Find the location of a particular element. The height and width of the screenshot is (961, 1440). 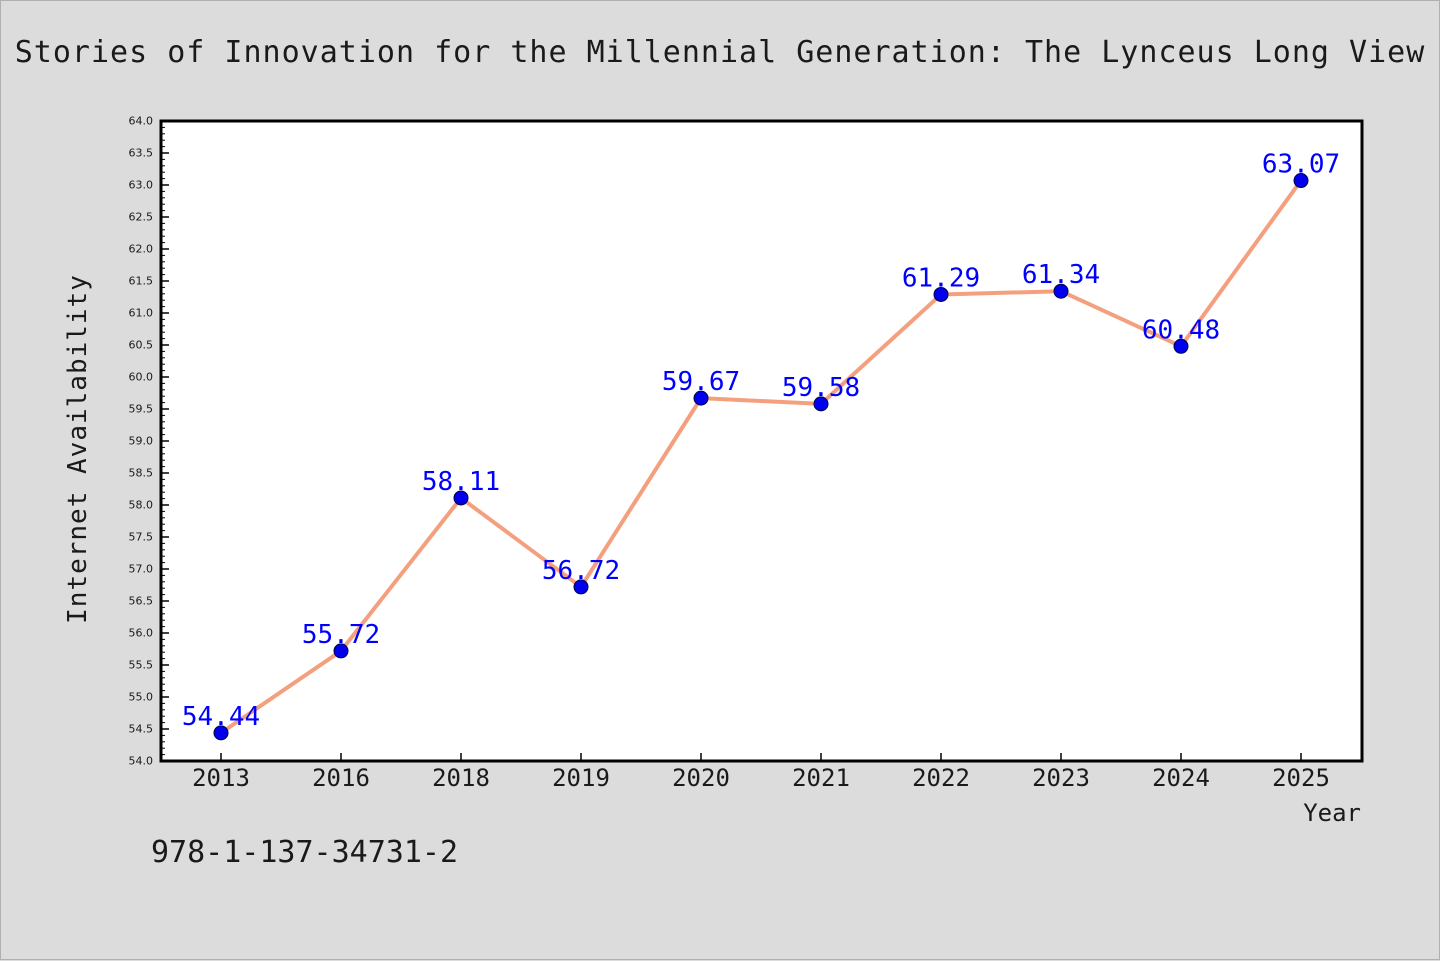

y-tick-label: 63.5 is located at coordinates (141, 153).